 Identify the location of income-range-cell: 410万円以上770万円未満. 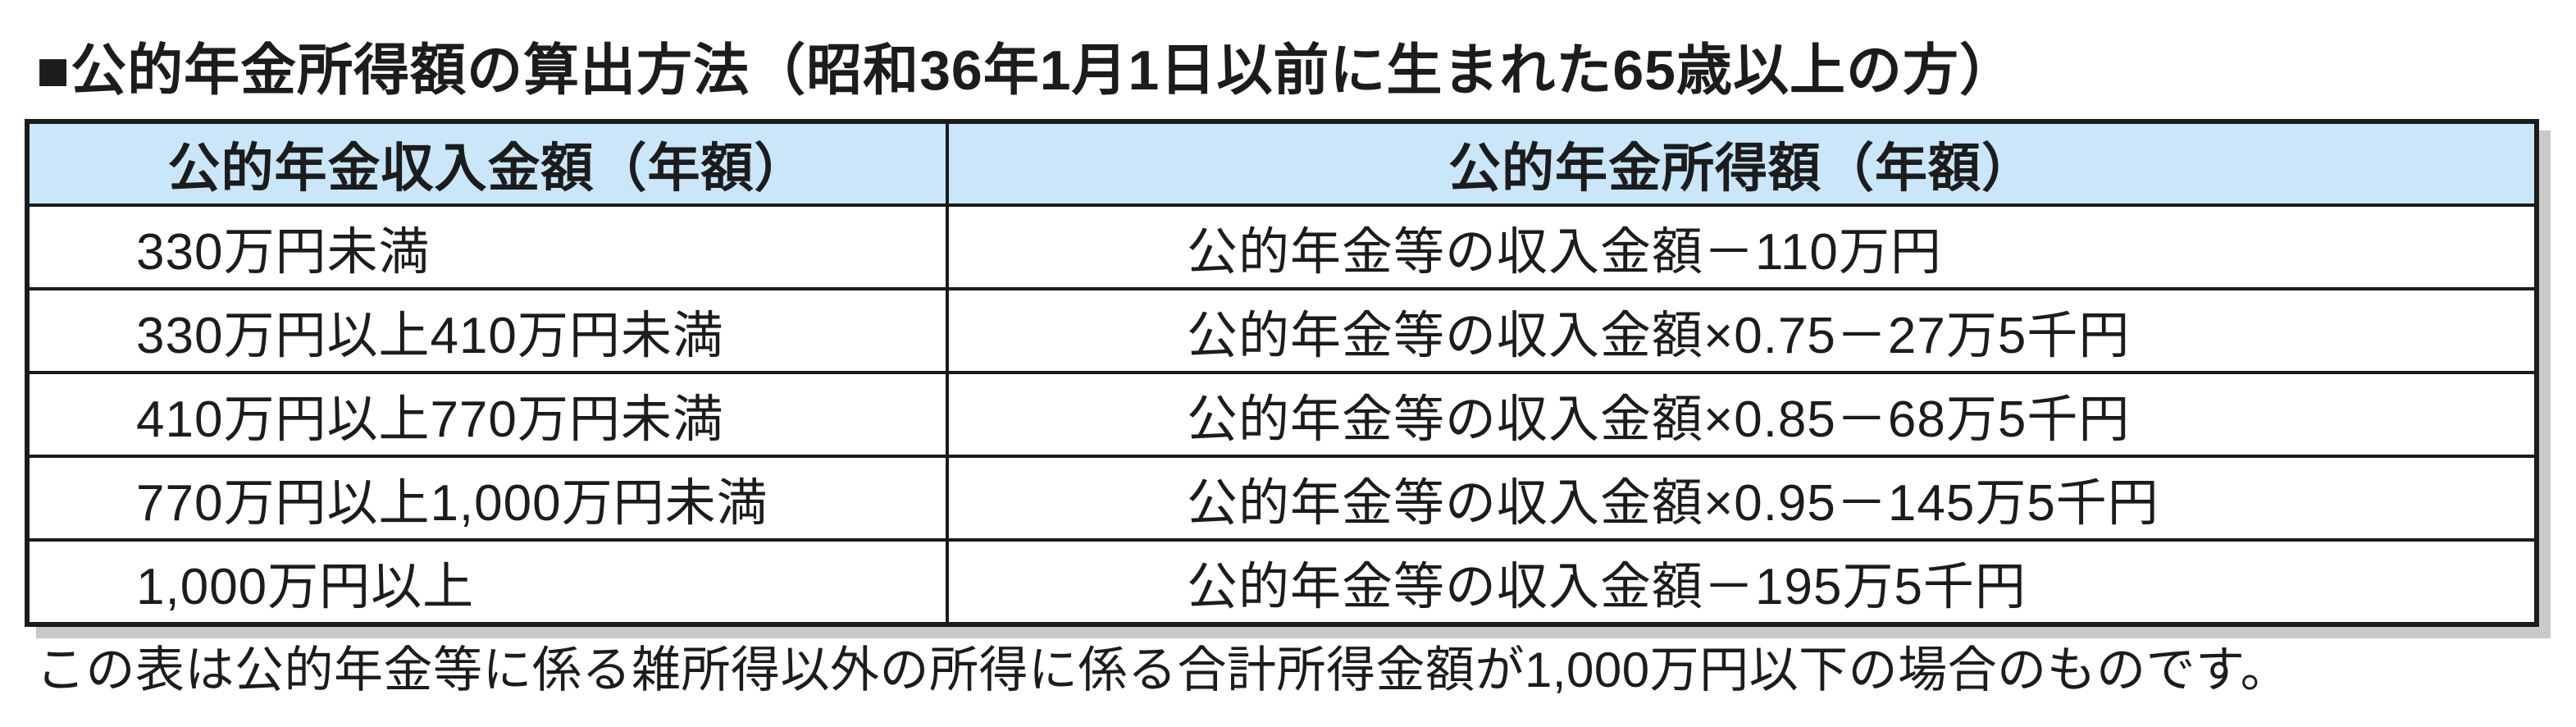
(487, 414).